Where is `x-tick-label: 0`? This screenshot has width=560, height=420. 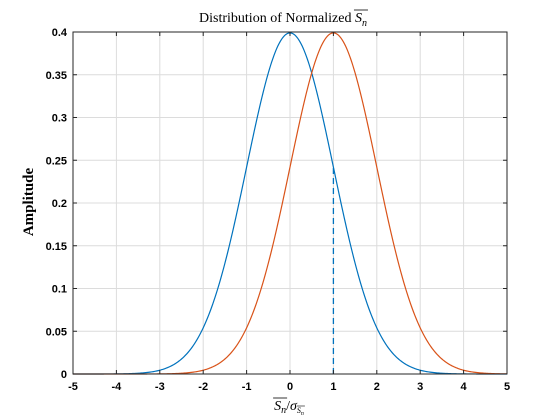
x-tick-label: 0 is located at coordinates (290, 387).